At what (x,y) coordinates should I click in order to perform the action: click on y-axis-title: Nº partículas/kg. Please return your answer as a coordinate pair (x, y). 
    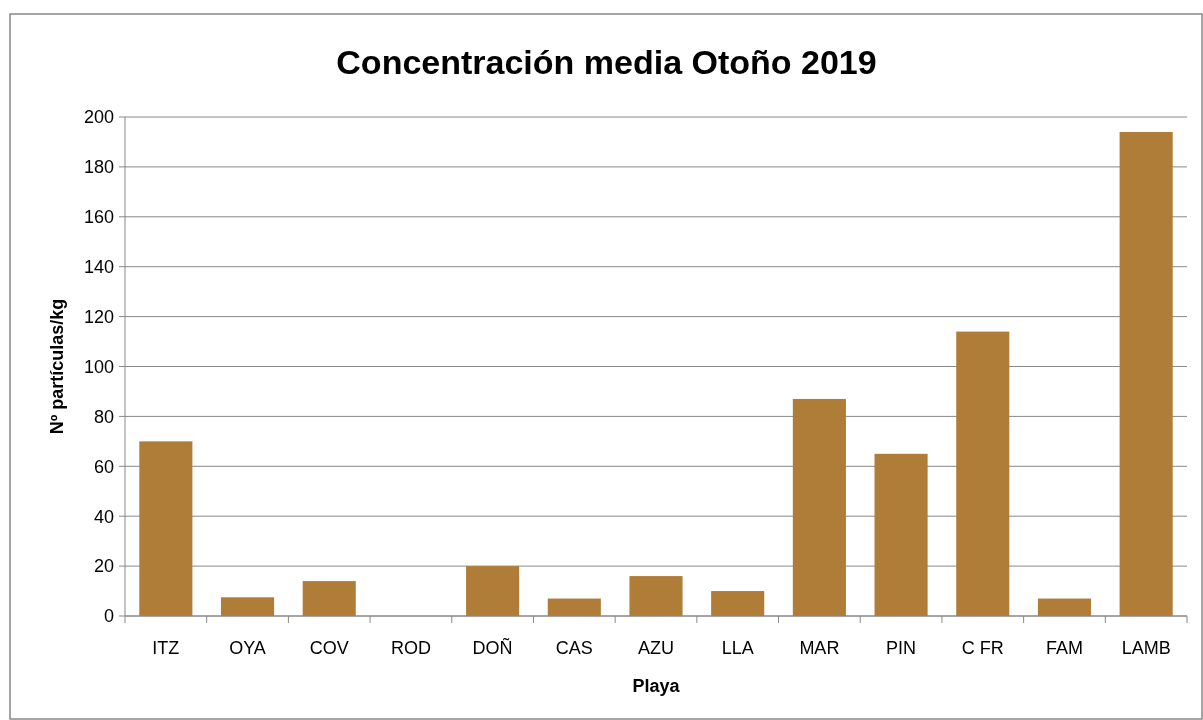
    Looking at the image, I should click on (57, 366).